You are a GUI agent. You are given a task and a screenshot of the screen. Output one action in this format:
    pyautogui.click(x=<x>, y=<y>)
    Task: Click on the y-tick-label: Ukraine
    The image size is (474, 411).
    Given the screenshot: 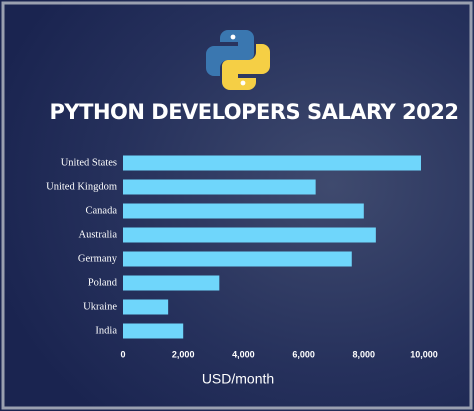 What is the action you would take?
    pyautogui.click(x=100, y=306)
    